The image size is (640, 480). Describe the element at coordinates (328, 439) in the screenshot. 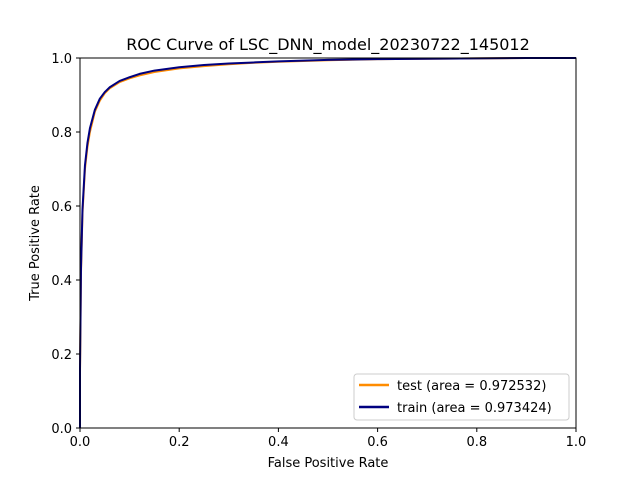

I see `x-axis-ticks: 0.0 0.2 0.4 0.6 0.8 1.0` at that location.